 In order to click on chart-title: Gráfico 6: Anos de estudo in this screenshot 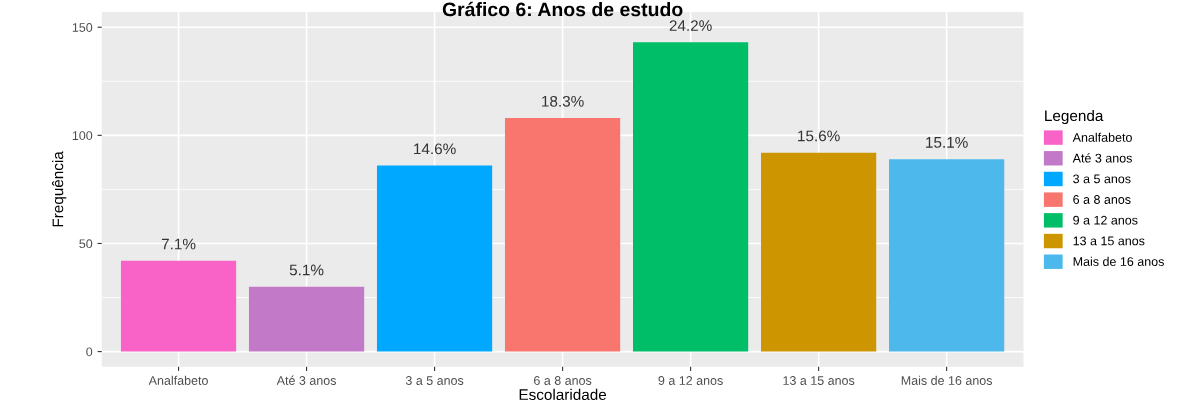, I will do `click(562, 9)`.